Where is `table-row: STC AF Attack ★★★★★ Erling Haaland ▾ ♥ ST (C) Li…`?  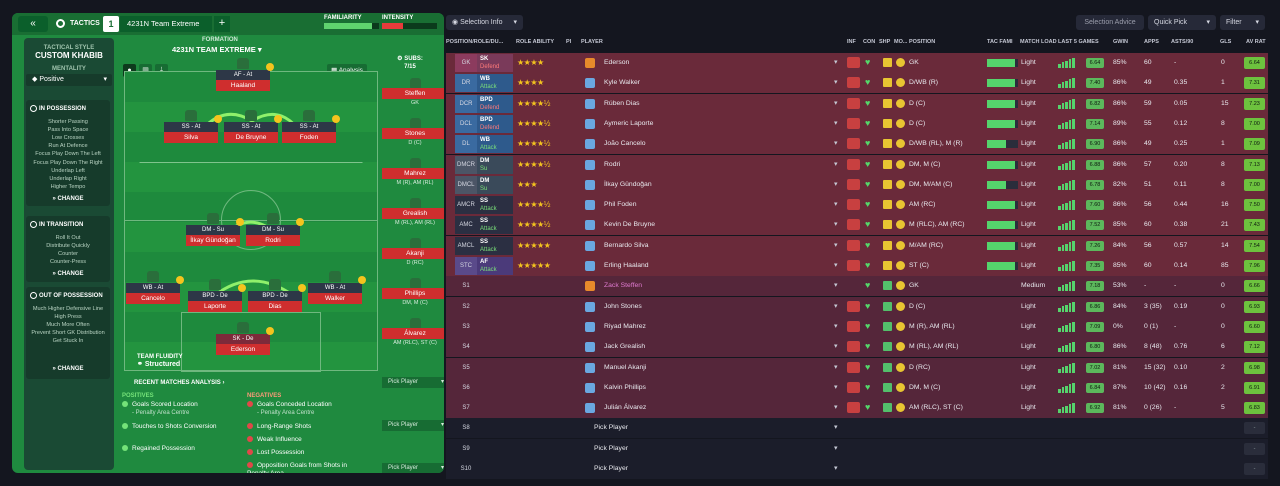
table-row: STC AF Attack ★★★★★ Erling Haaland ▾ ♥ ST (C) Li… is located at coordinates (857, 266).